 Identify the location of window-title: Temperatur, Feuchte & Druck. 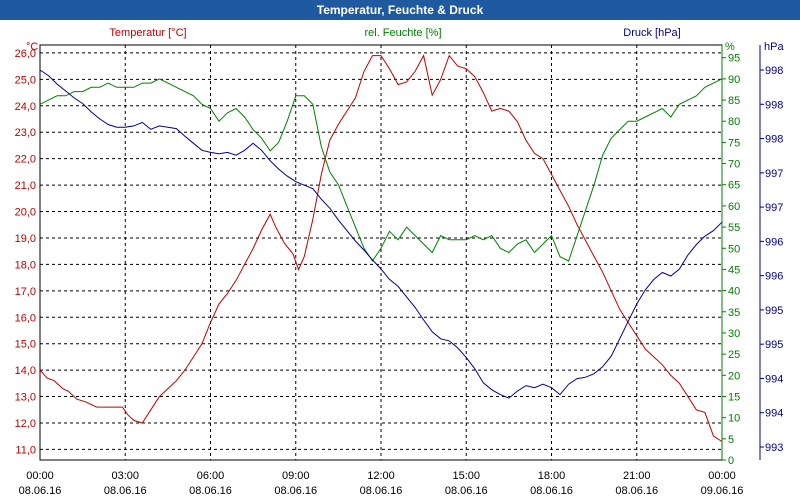
(400, 10).